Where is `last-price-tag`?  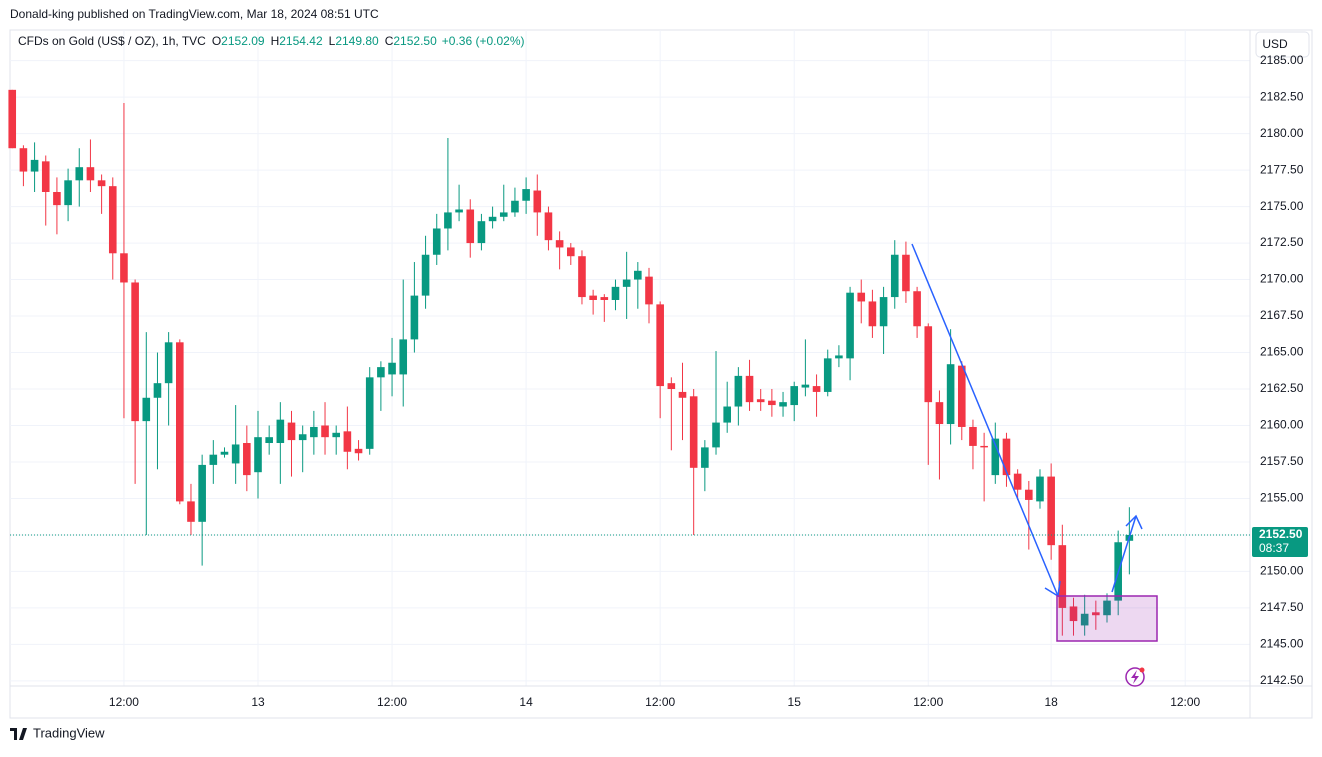 last-price-tag is located at coordinates (1280, 541).